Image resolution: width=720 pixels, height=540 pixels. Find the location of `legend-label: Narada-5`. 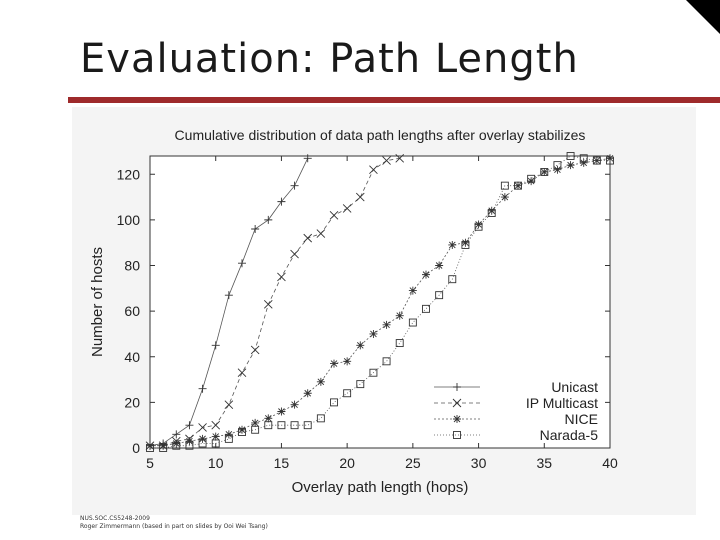

legend-label: Narada-5 is located at coordinates (569, 435).